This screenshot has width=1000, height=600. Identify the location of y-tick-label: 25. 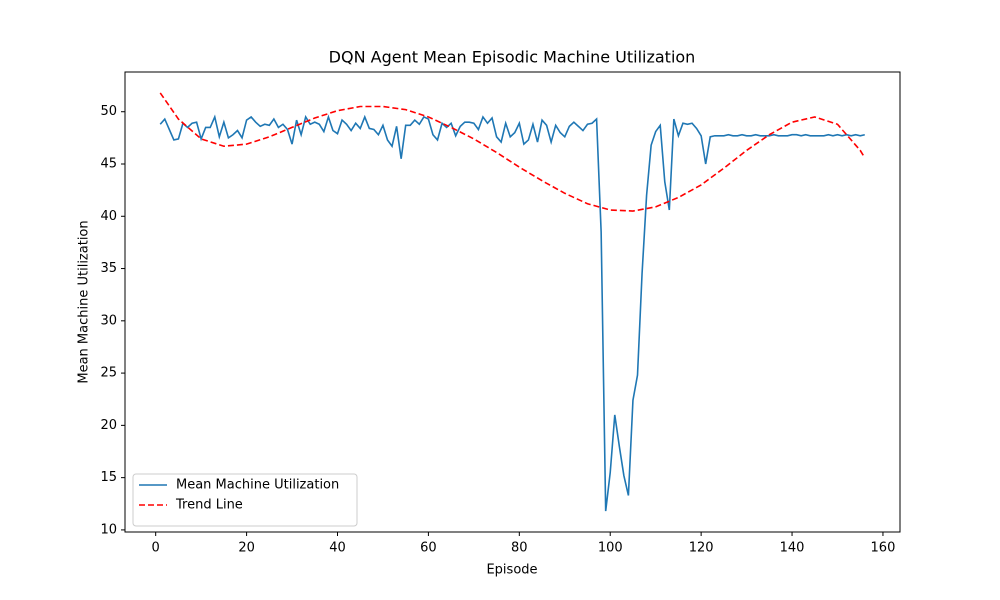
(108, 373).